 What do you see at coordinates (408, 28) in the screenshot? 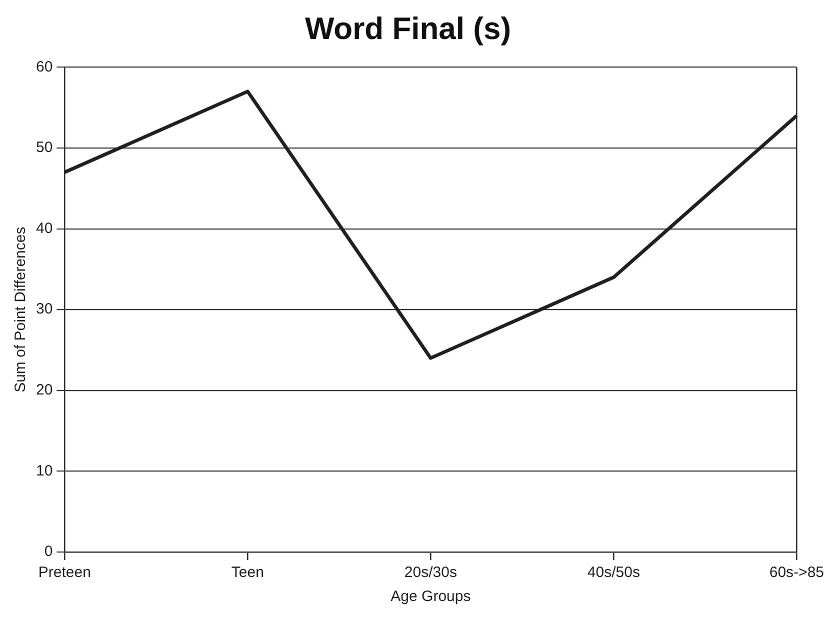
I see `chart-title: Word Final (s)` at bounding box center [408, 28].